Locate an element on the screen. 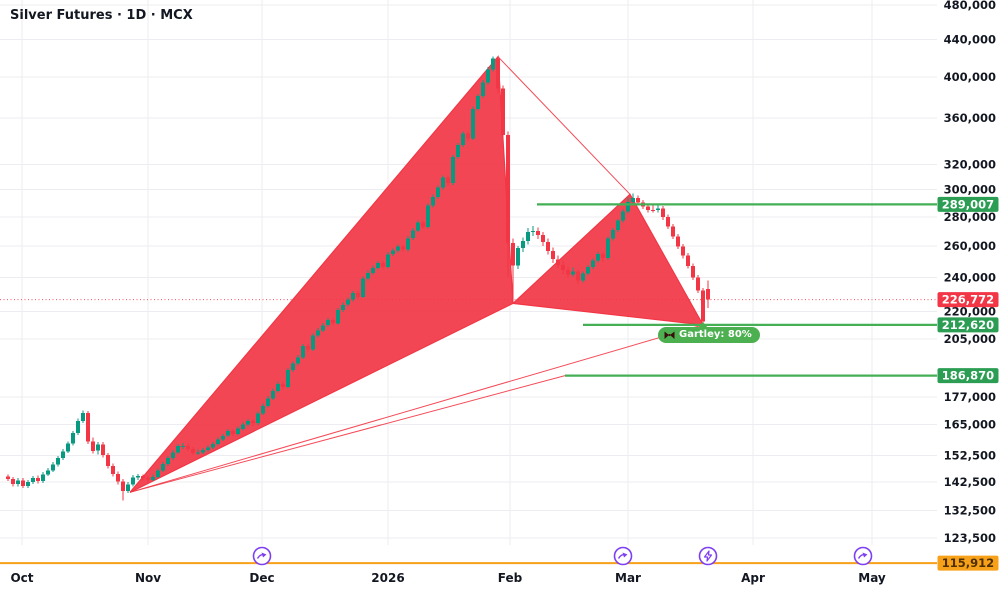 Image resolution: width=1000 pixels, height=590 pixels. price-tick-label: 240,000 is located at coordinates (970, 277).